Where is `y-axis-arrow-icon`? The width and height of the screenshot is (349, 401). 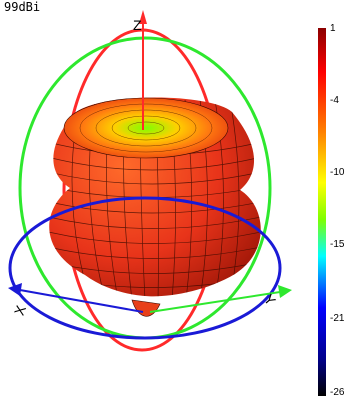 y-axis-arrow-icon is located at coordinates (285, 291).